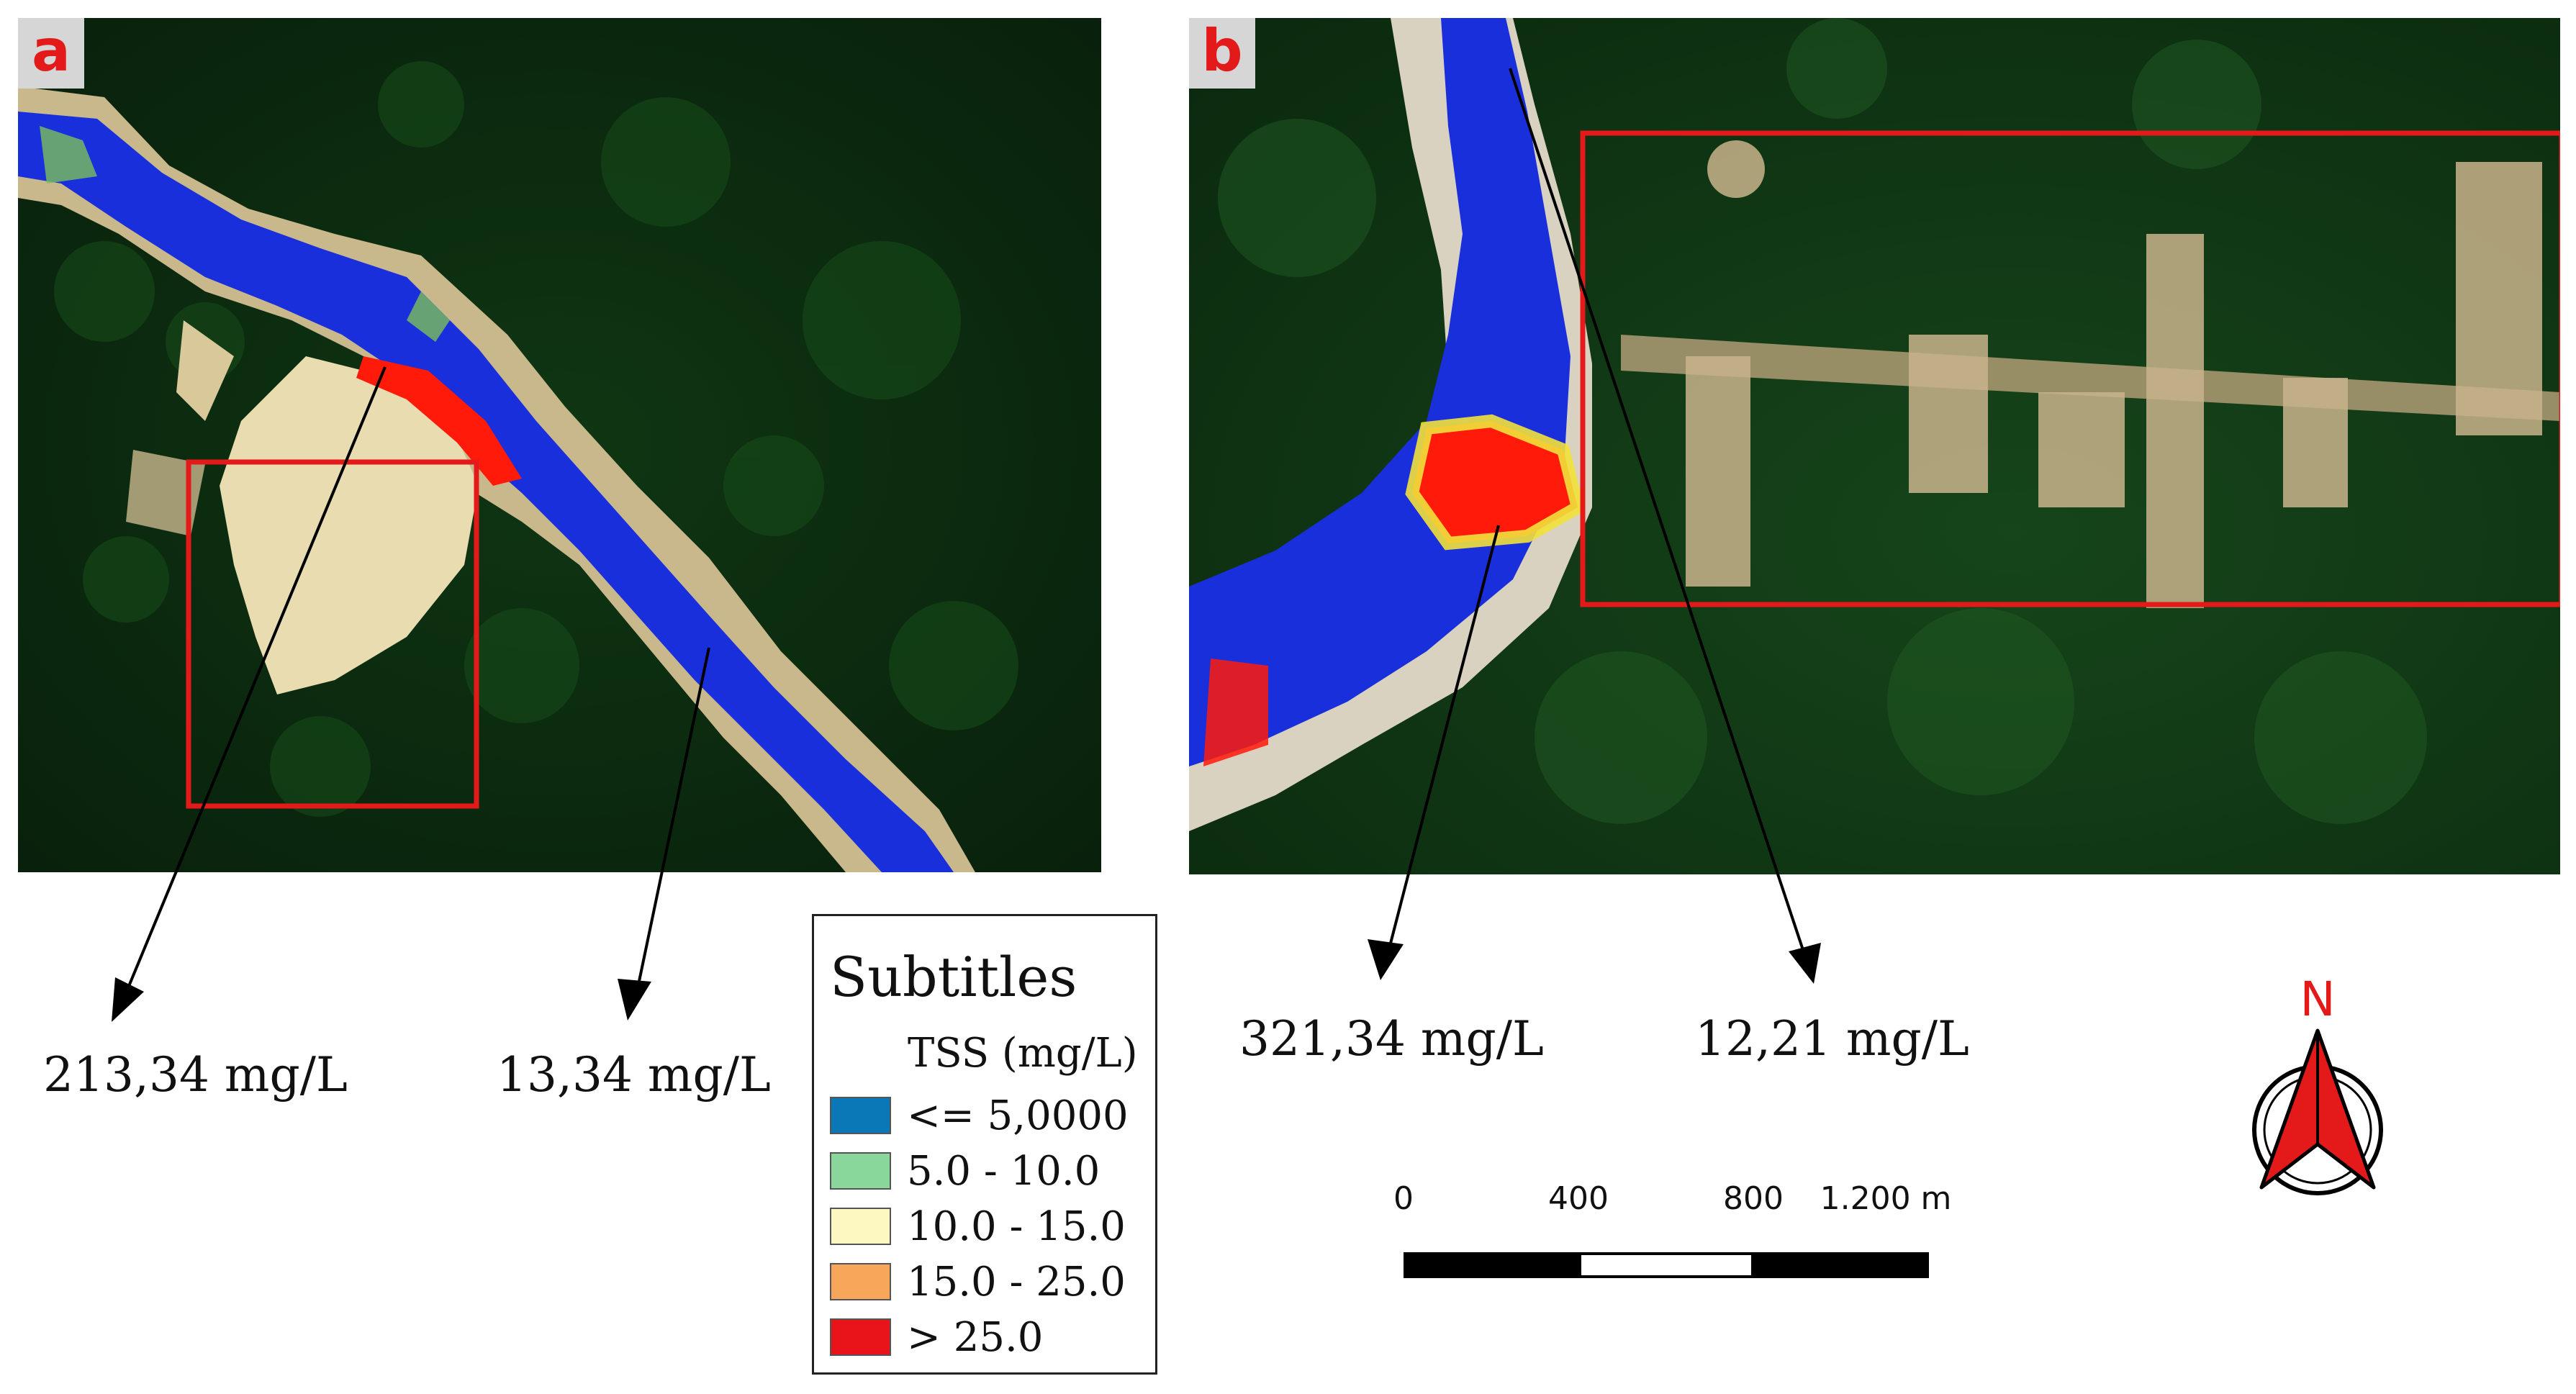 The image size is (2576, 1394). I want to click on legend-item: 10.0 - 15.0, so click(978, 1227).